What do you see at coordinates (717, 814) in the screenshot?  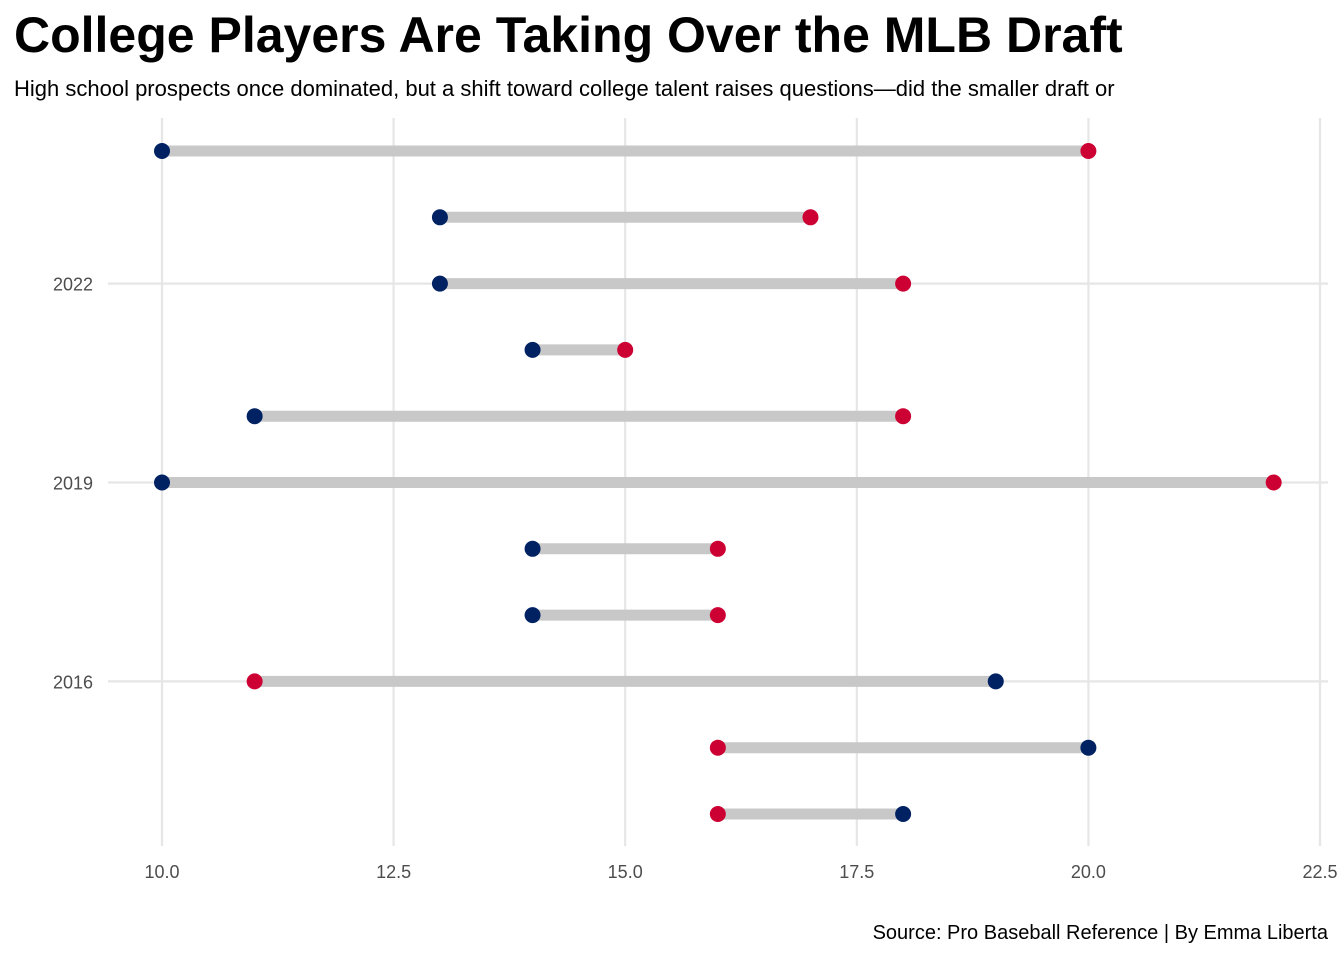 I see `point-red-2014` at bounding box center [717, 814].